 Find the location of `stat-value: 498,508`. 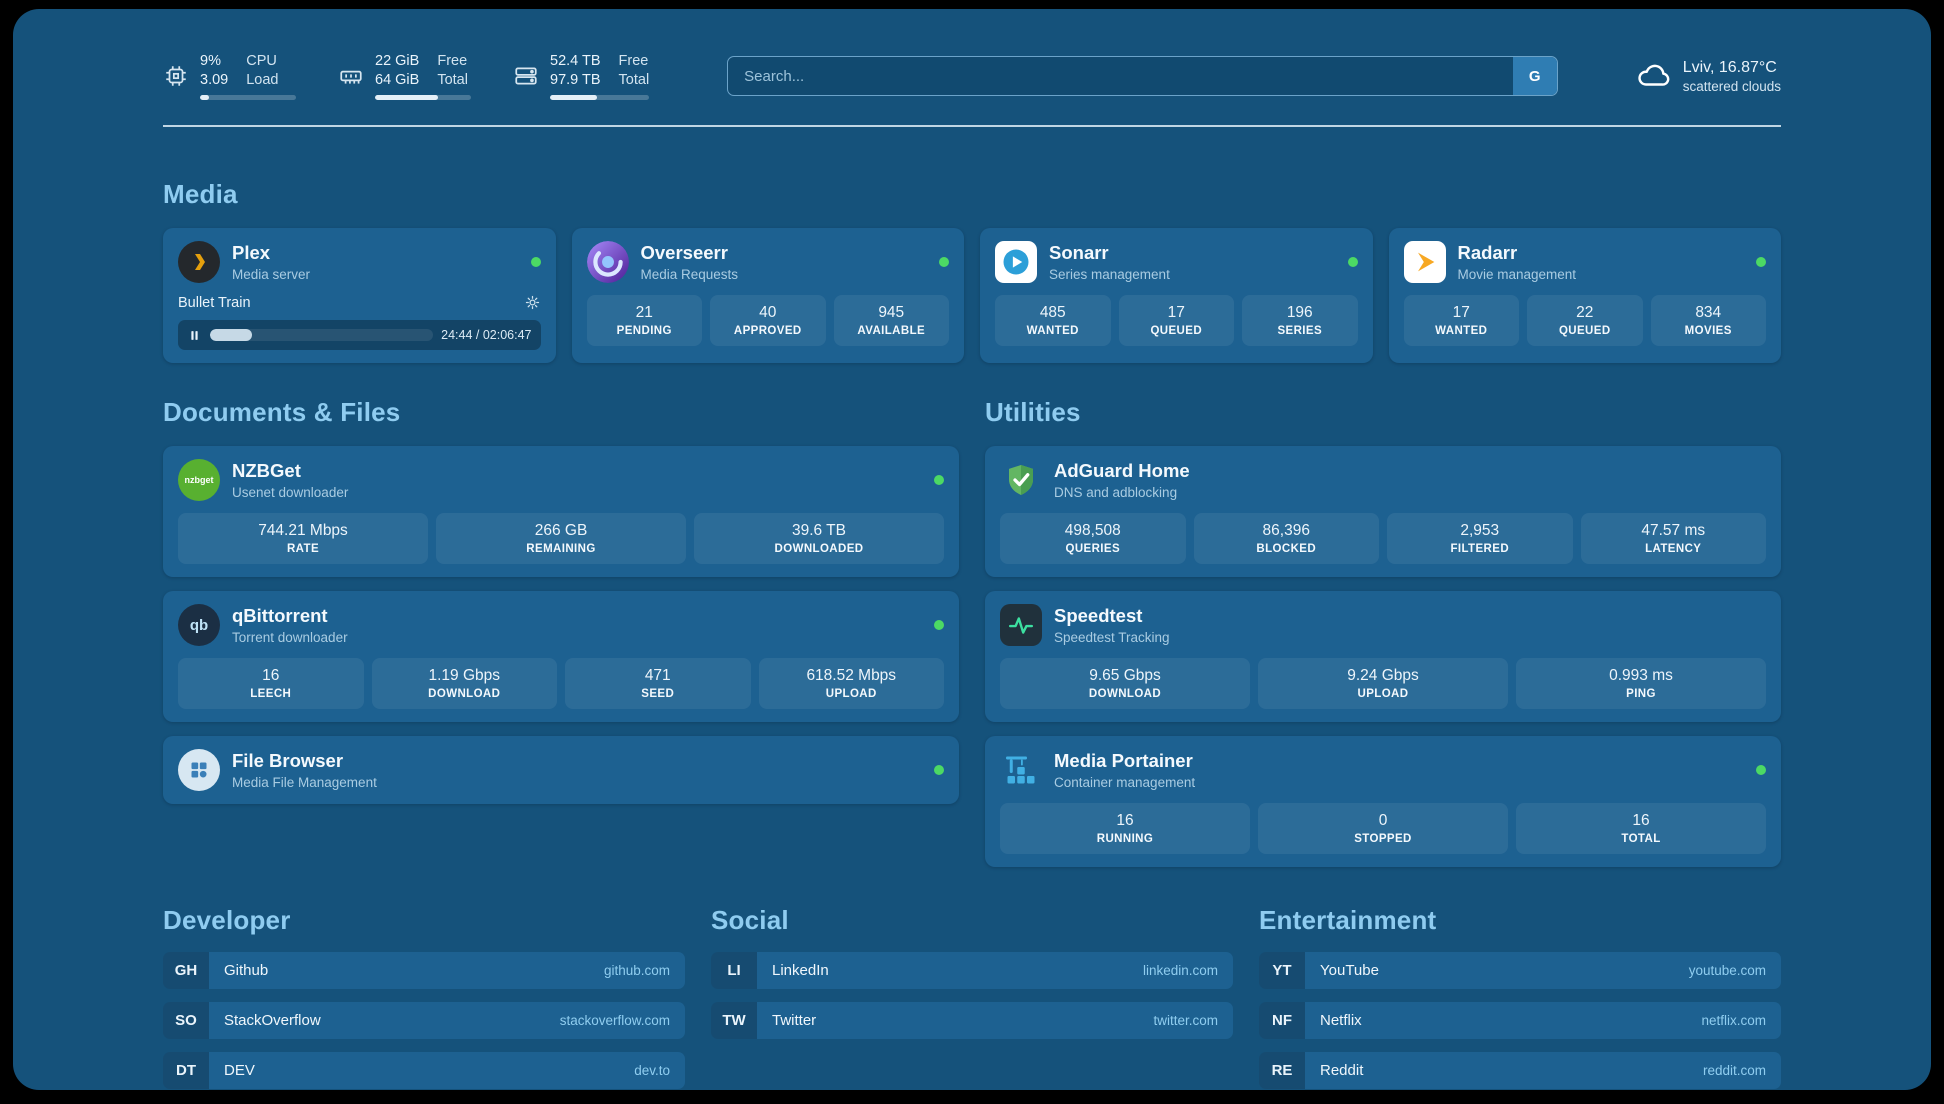

stat-value: 498,508 is located at coordinates (1092, 530).